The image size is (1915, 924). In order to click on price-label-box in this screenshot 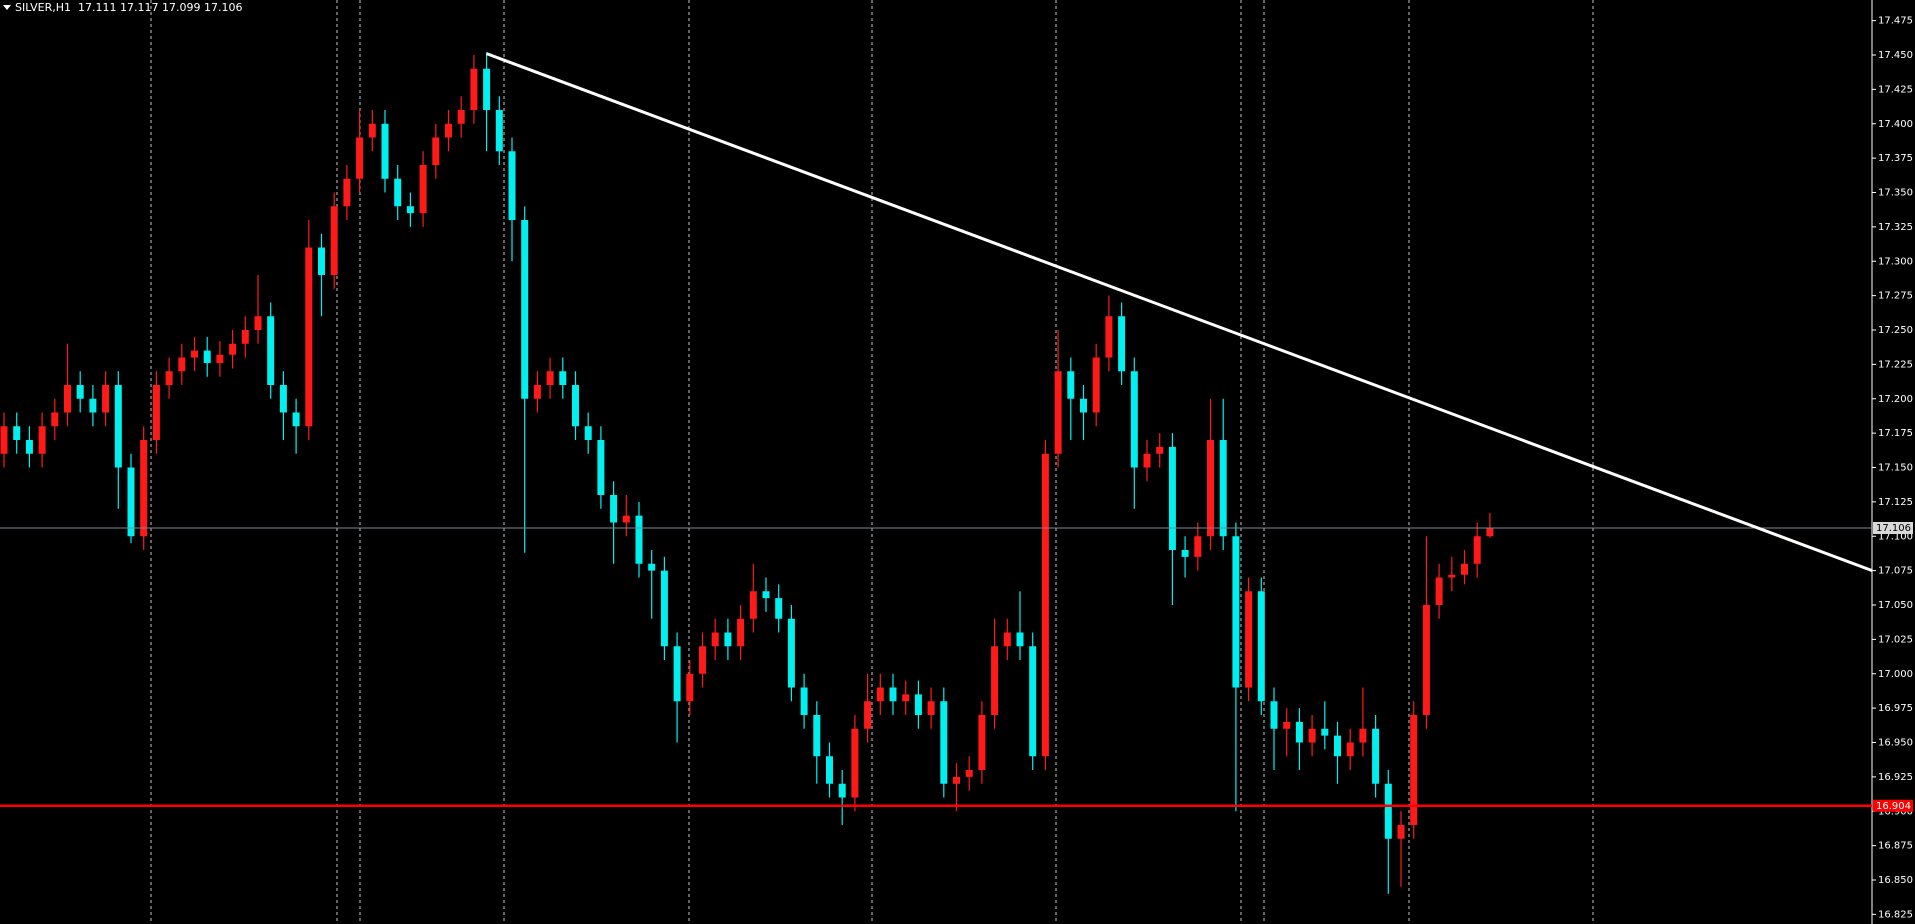, I will do `click(1893, 528)`.